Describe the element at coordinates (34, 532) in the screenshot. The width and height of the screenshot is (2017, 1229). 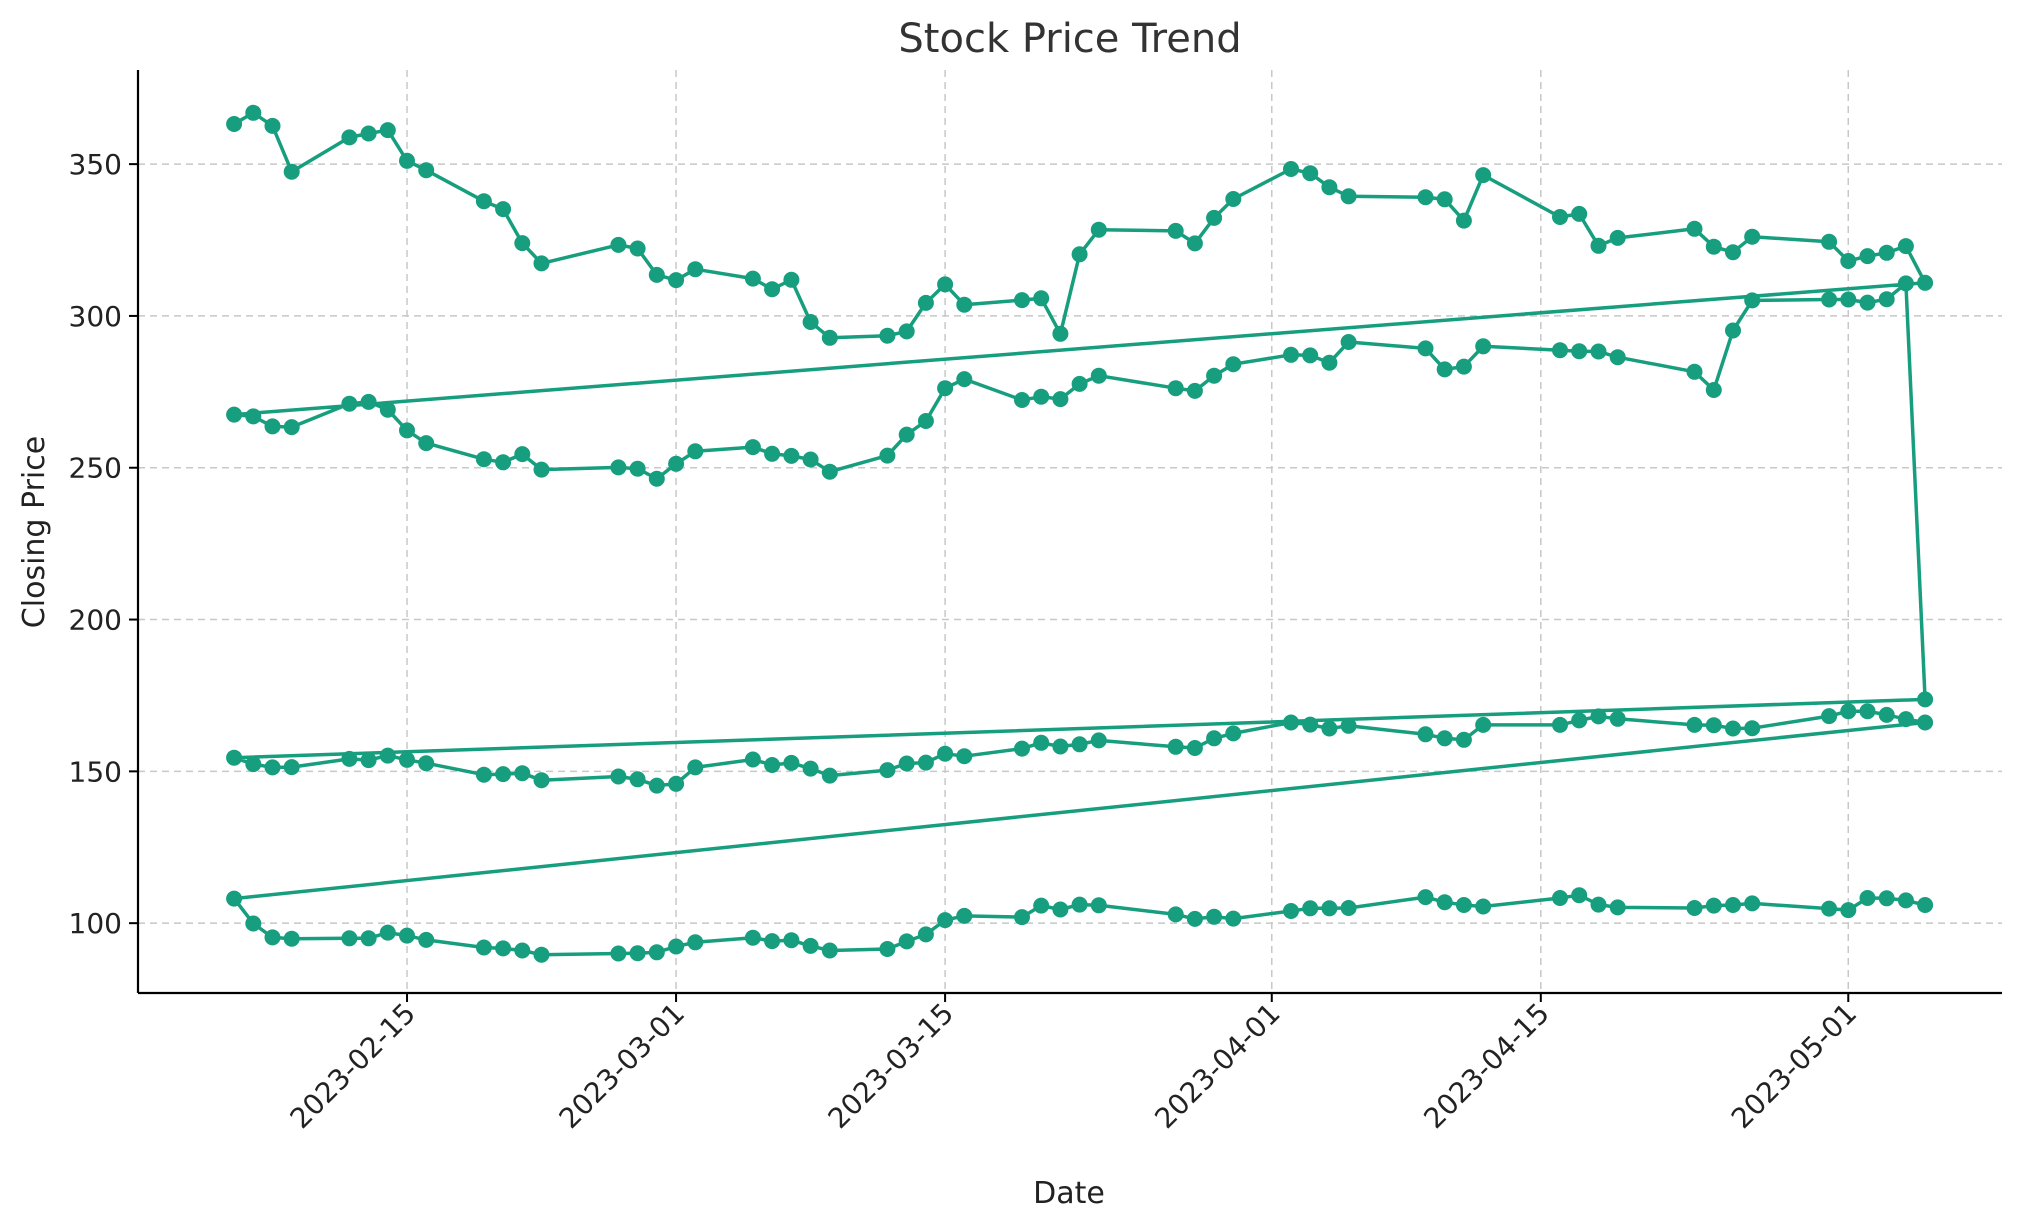
I see `y-axis-label: Closing Price` at that location.